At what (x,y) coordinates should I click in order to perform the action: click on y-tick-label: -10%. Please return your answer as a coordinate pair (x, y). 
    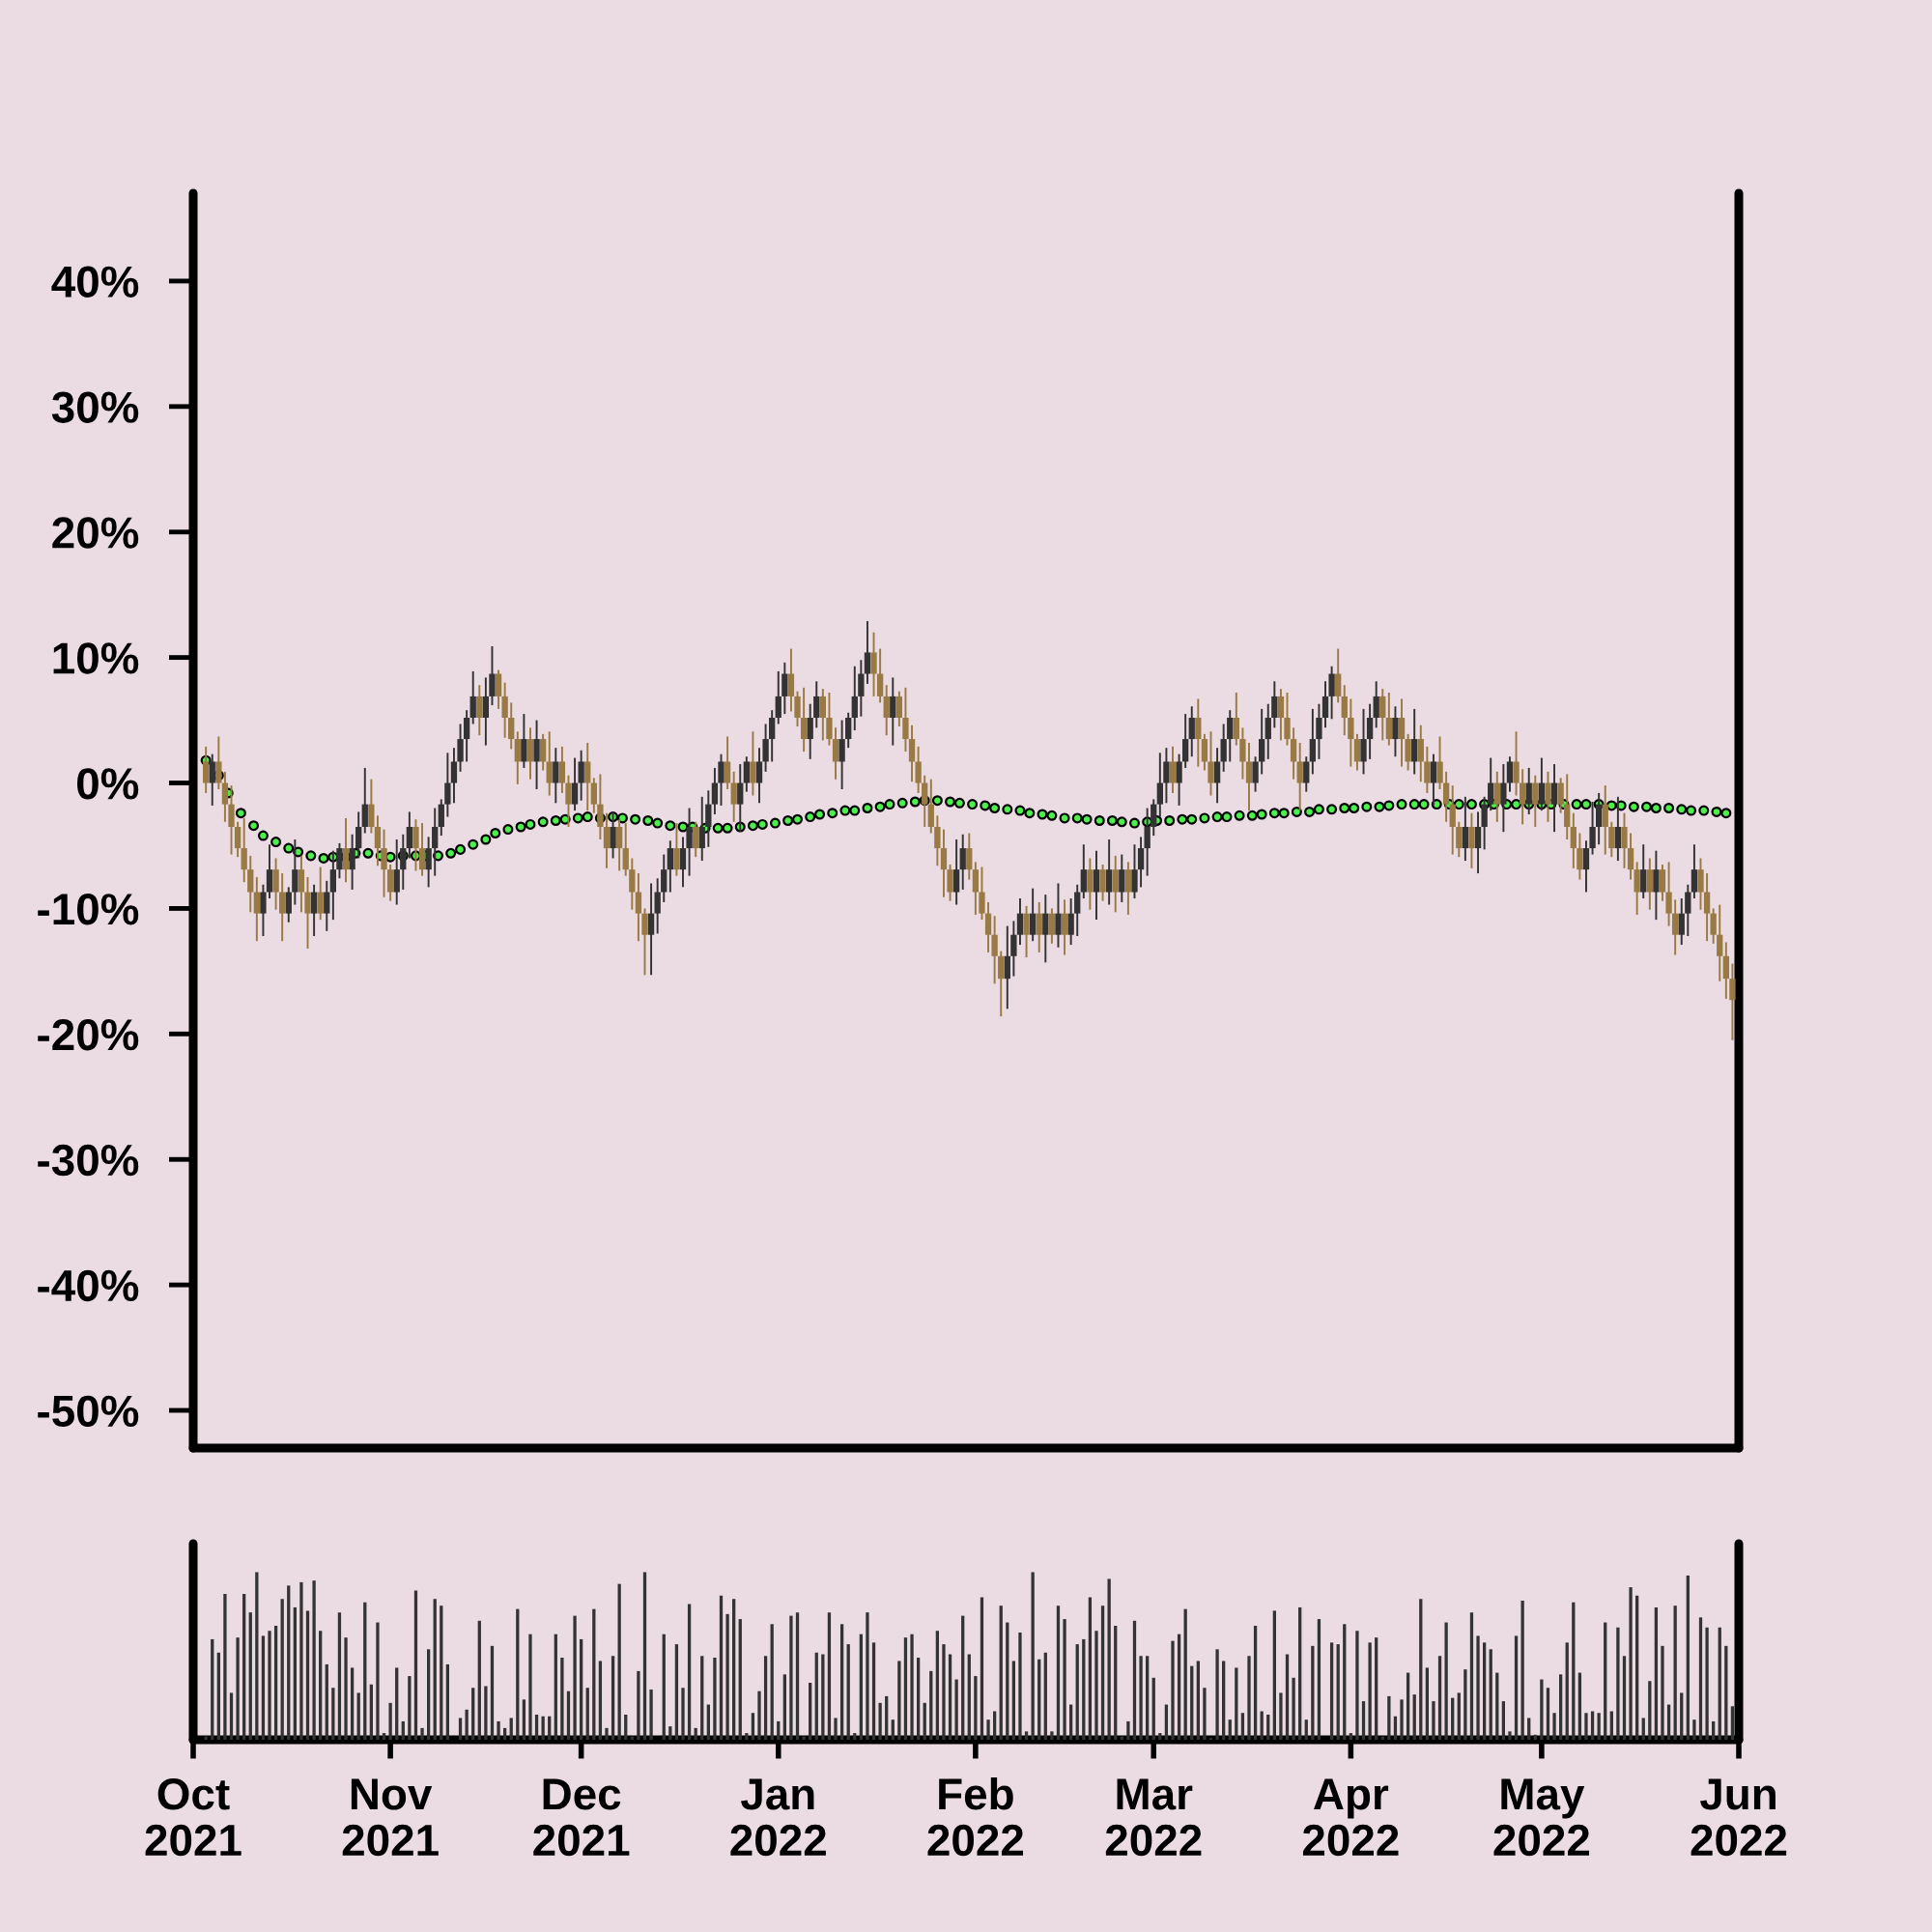
    Looking at the image, I should click on (88, 909).